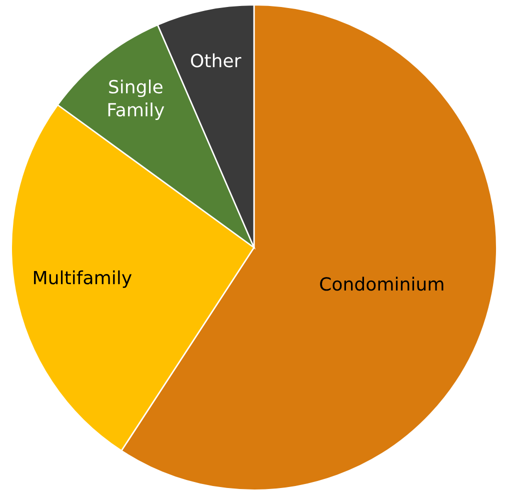  I want to click on slice-label: Single Family, so click(136, 100).